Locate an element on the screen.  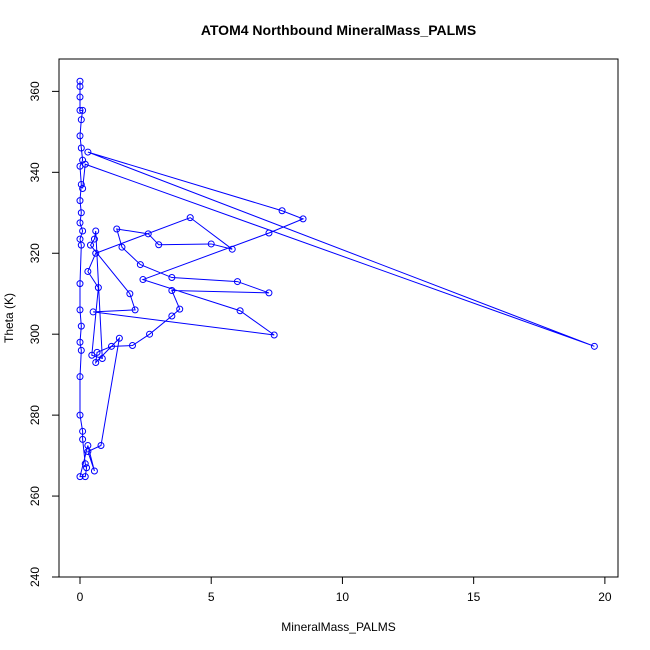
x-tick-label: 15 is located at coordinates (474, 597).